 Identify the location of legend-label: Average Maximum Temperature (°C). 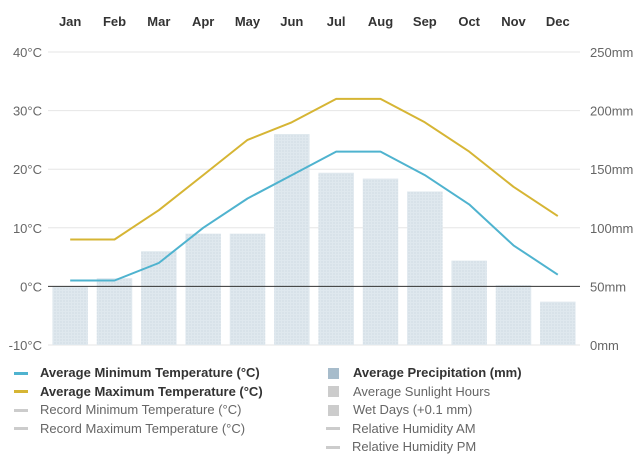
(151, 391).